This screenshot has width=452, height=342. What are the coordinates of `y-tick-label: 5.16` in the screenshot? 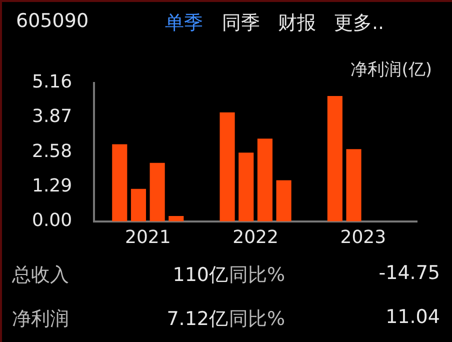 It's located at (52, 81).